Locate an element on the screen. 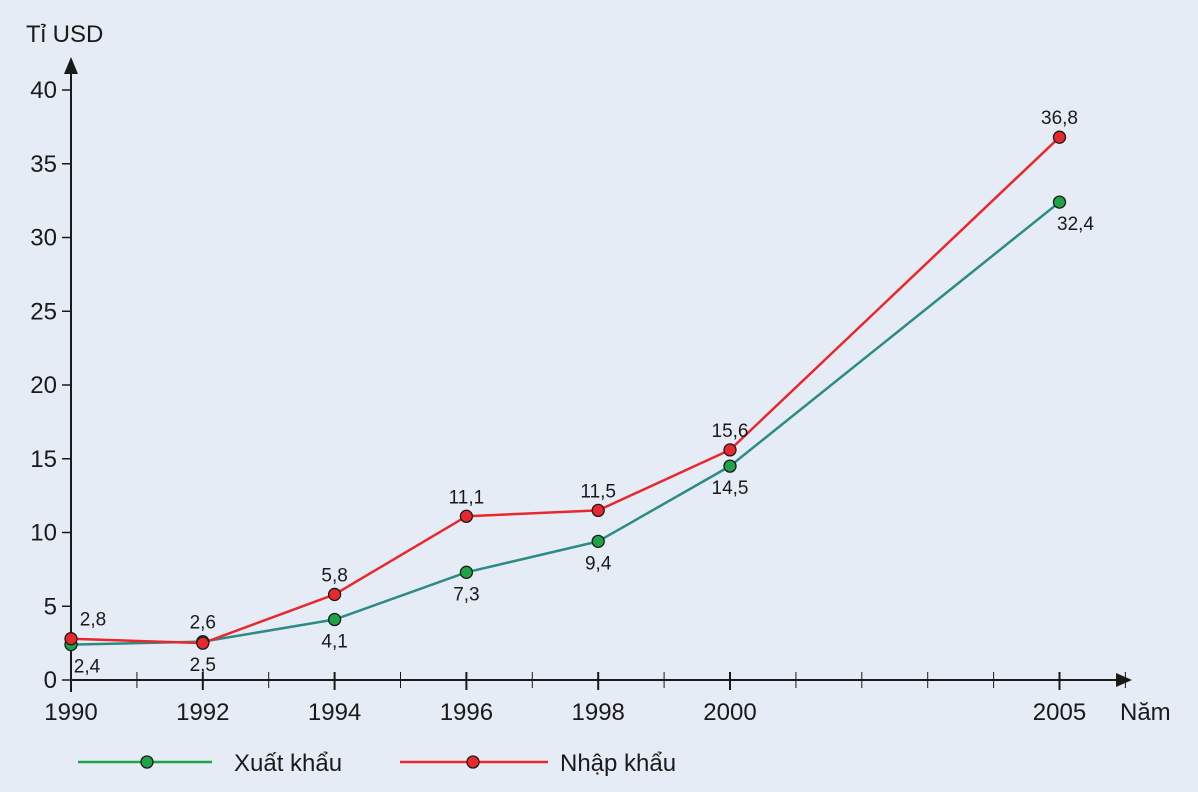 Image resolution: width=1198 pixels, height=792 pixels. x-tick-label: 1990 is located at coordinates (70, 712).